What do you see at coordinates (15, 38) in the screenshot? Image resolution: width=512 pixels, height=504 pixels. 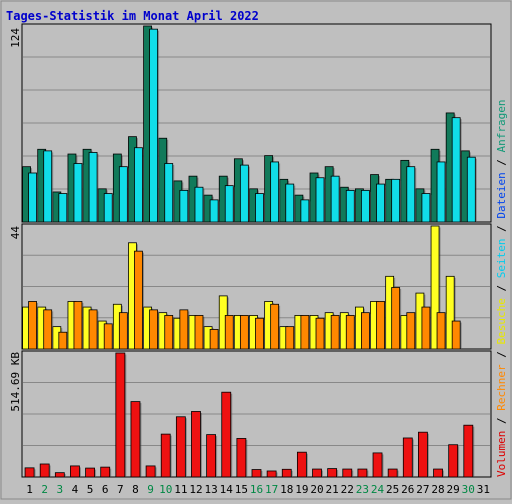 I see `y-max-label-top: 124` at bounding box center [15, 38].